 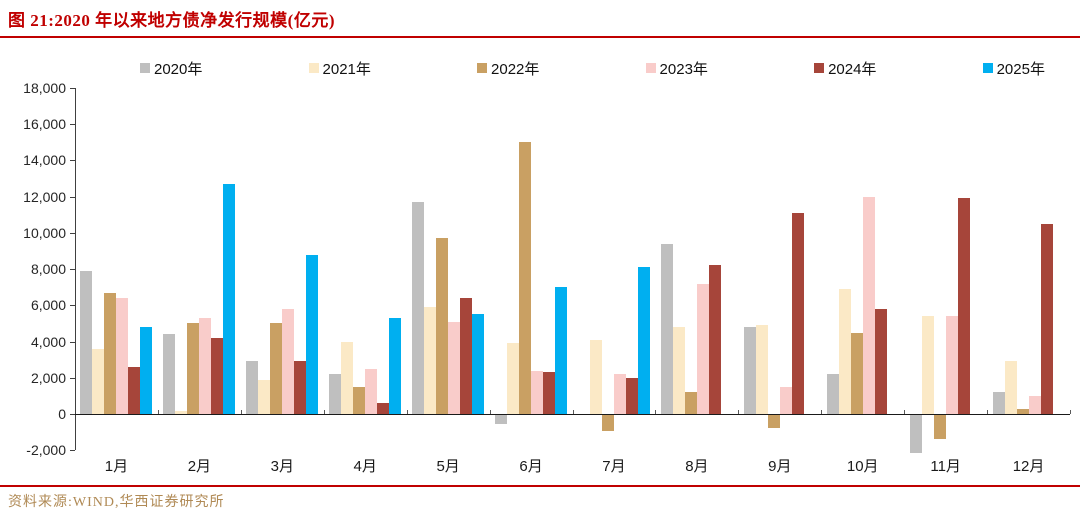 I want to click on bar-2021年-4月, so click(x=347, y=377).